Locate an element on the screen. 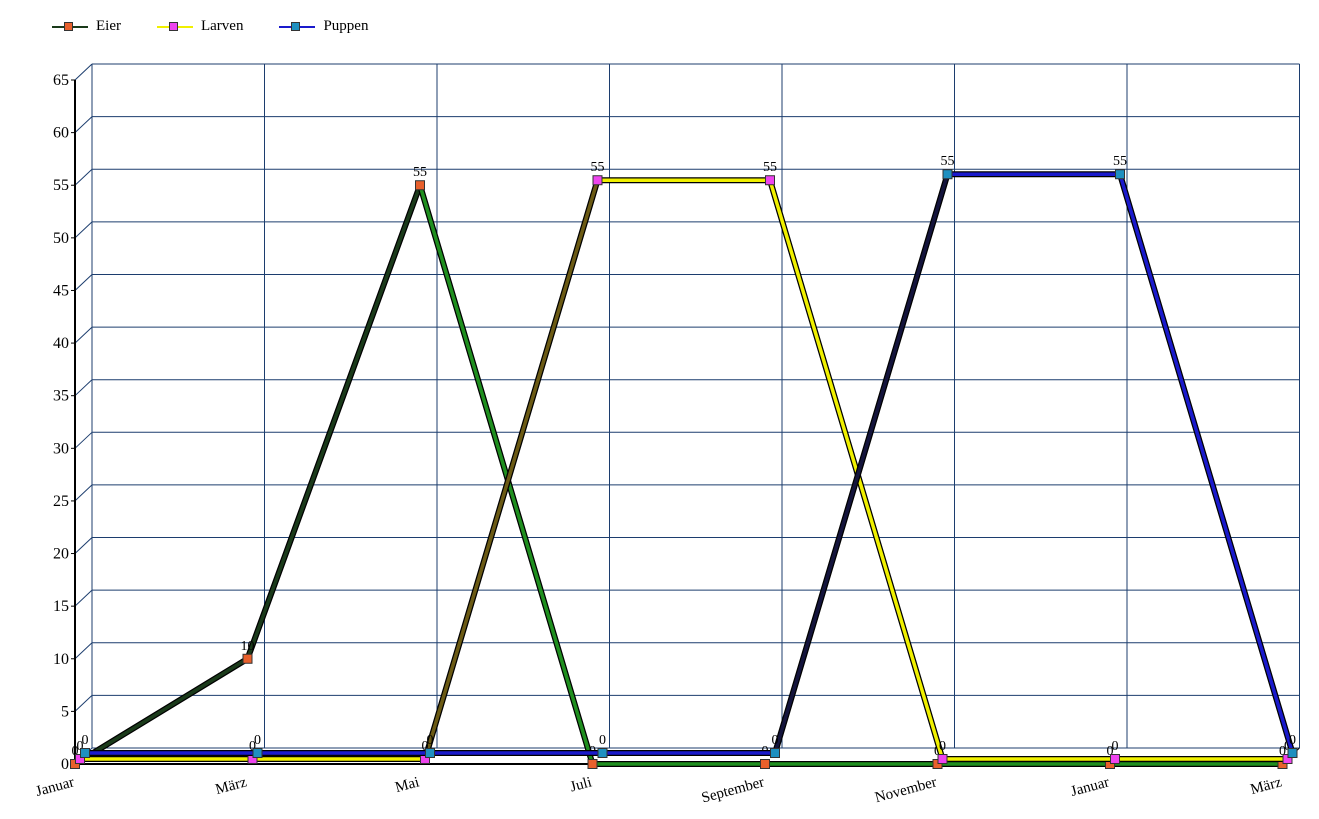 Image resolution: width=1319 pixels, height=819 pixels. x-tick-label: September is located at coordinates (733, 790).